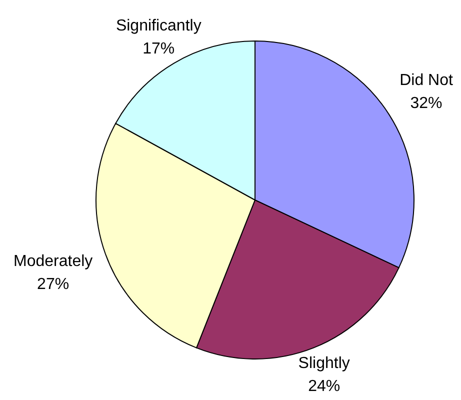 The width and height of the screenshot is (461, 400). What do you see at coordinates (324, 363) in the screenshot?
I see `slice-label: Slightly` at bounding box center [324, 363].